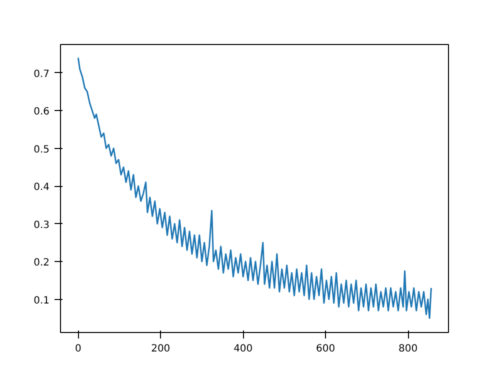 The image size is (496, 372). I want to click on x-tick-label: 200, so click(160, 349).